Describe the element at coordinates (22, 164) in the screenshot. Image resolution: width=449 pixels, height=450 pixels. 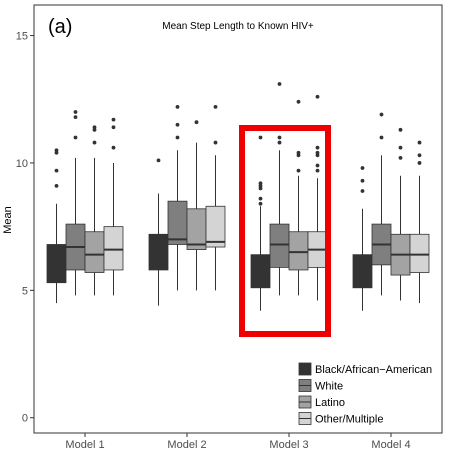
I see `y-tick-label: 10` at that location.